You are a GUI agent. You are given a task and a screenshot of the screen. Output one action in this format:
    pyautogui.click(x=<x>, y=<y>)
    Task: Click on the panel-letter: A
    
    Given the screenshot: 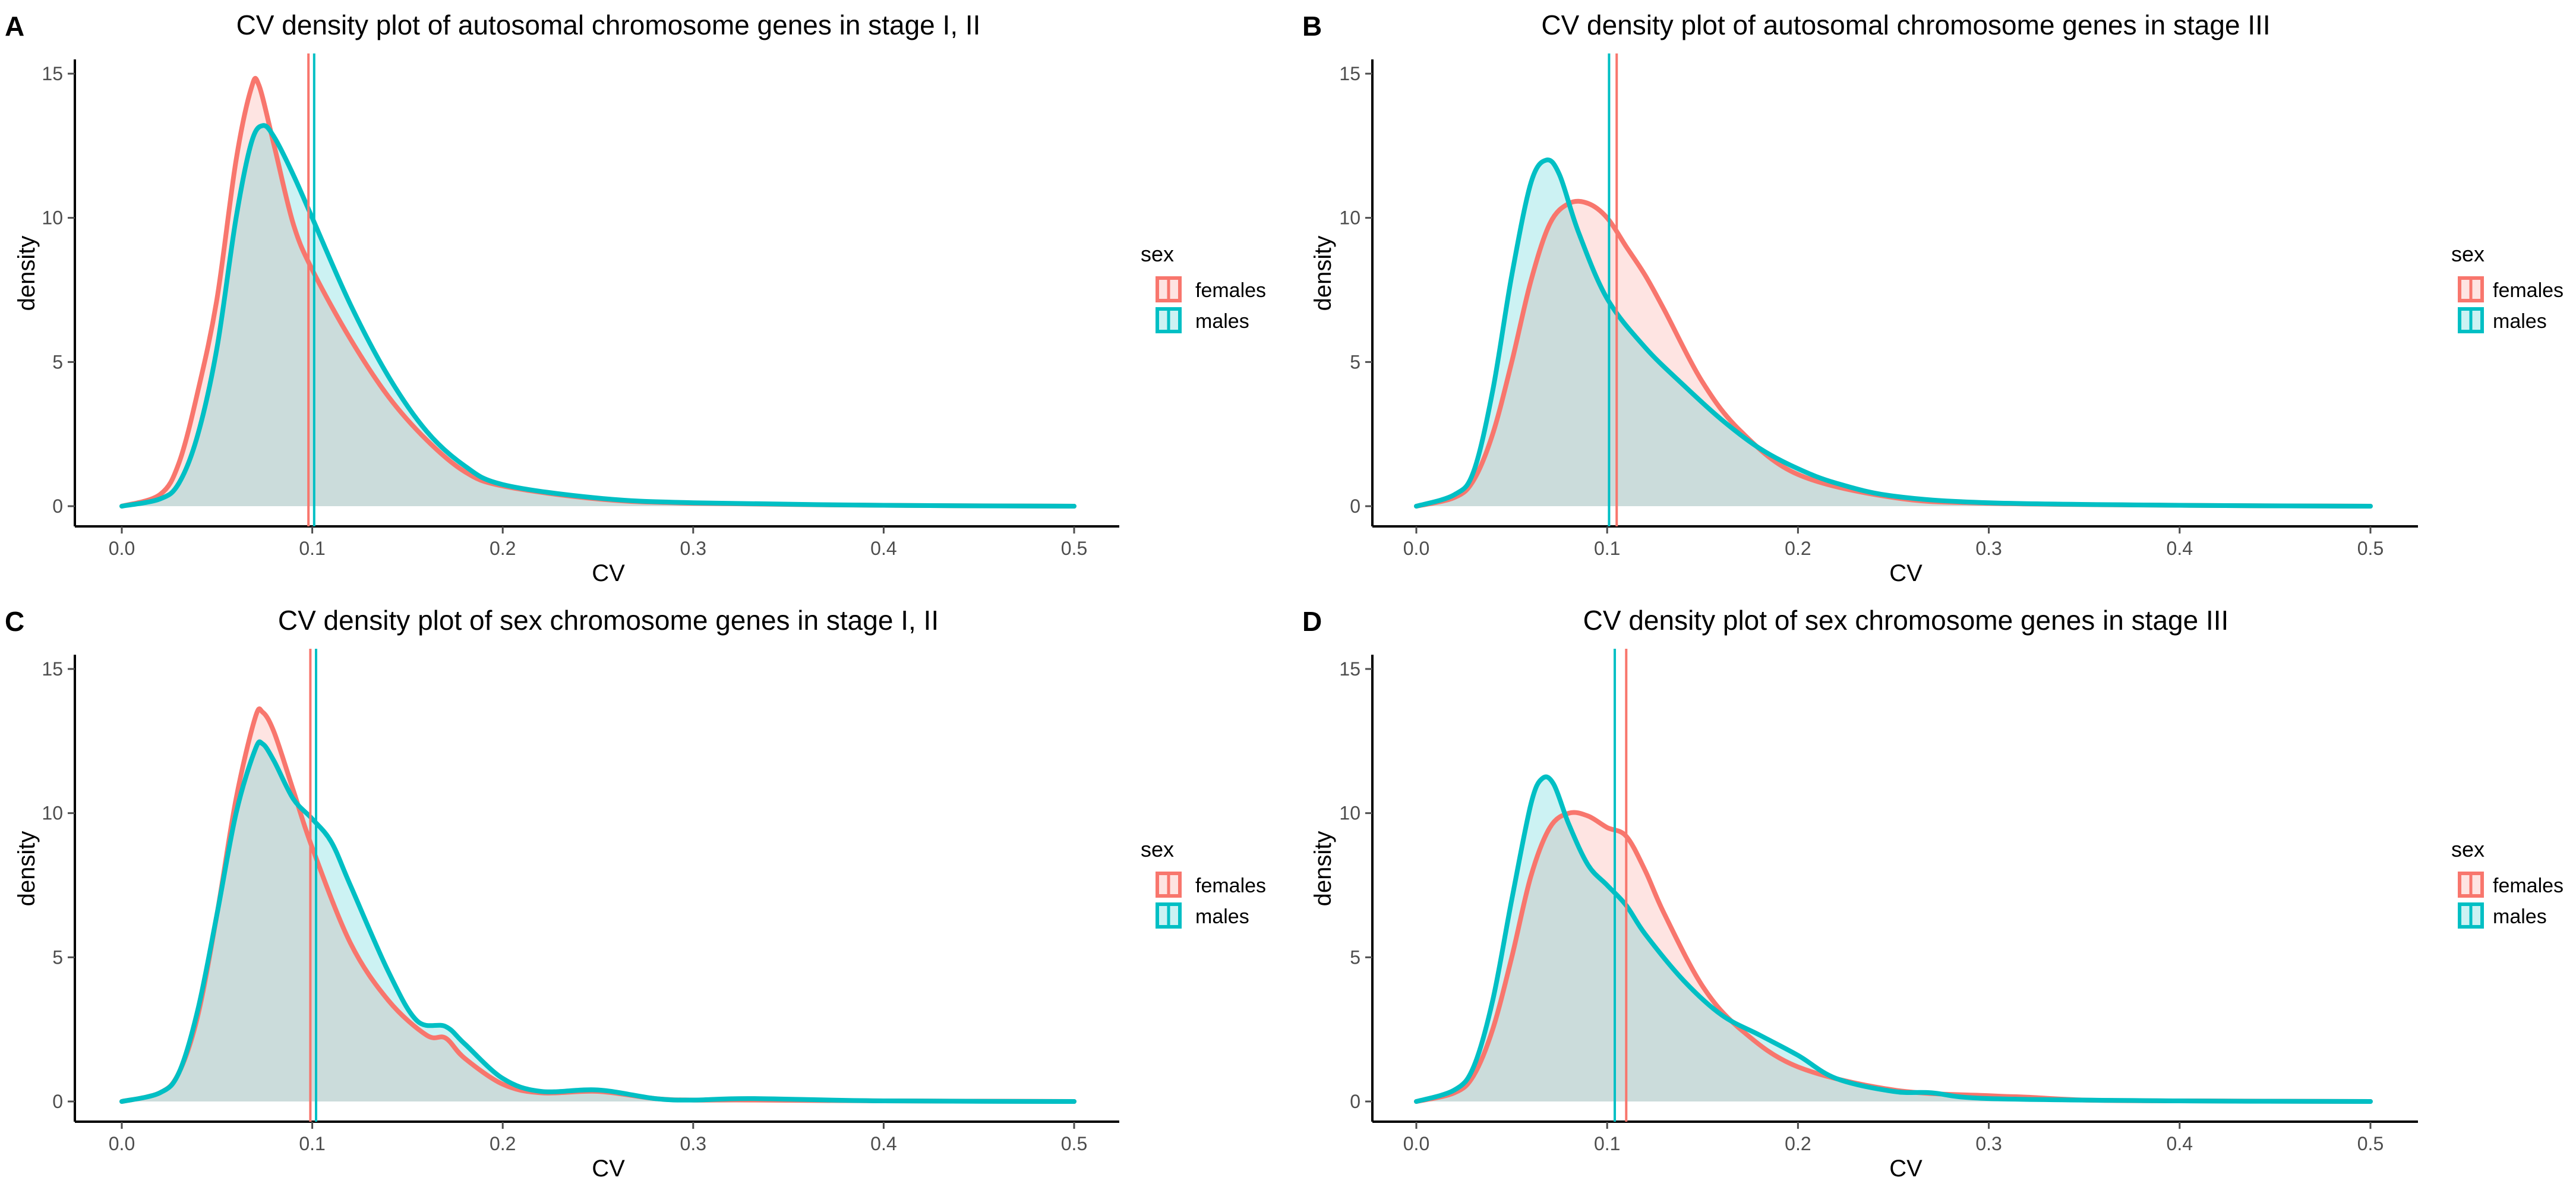 What is the action you would take?
    pyautogui.click(x=14, y=26)
    